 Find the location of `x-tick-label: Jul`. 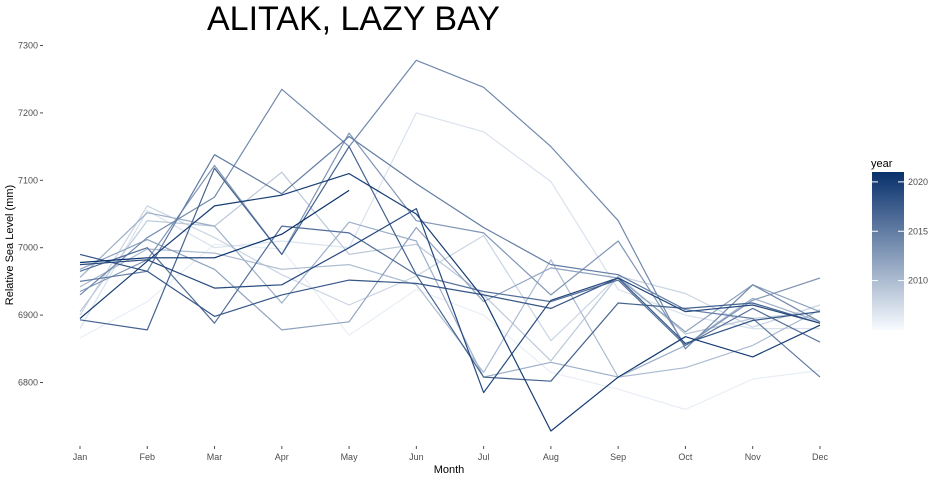

x-tick-label: Jul is located at coordinates (484, 457).